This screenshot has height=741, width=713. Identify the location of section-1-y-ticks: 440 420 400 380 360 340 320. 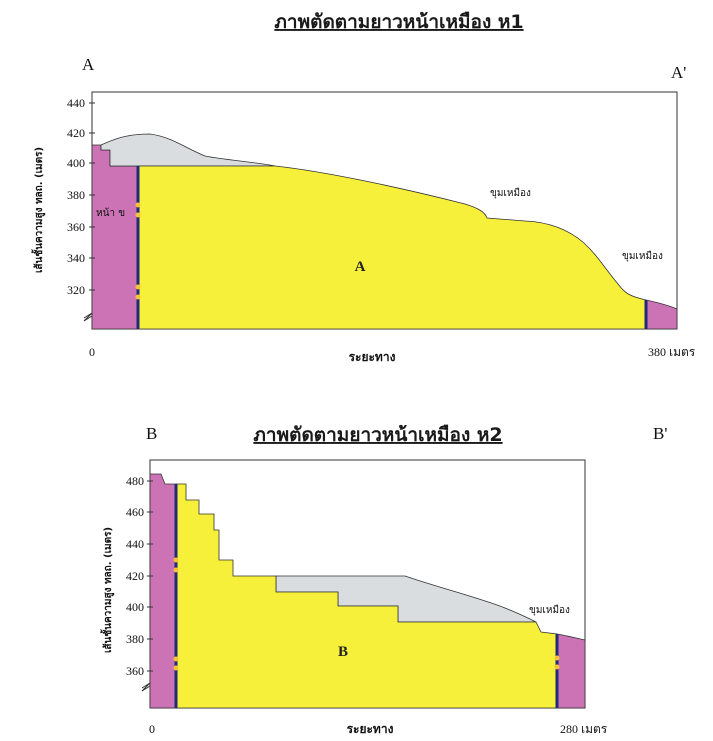
(81, 196).